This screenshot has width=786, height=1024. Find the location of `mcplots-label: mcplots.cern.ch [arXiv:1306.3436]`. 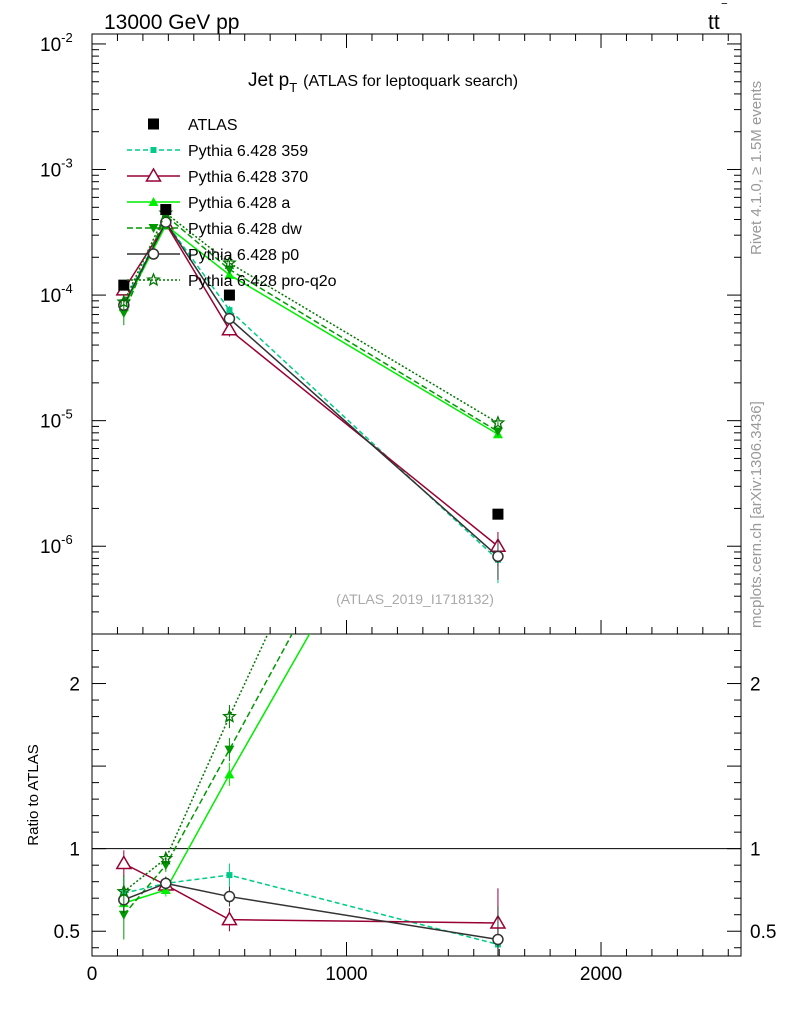

mcplots-label: mcplots.cern.ch [arXiv:1306.3436] is located at coordinates (756, 514).